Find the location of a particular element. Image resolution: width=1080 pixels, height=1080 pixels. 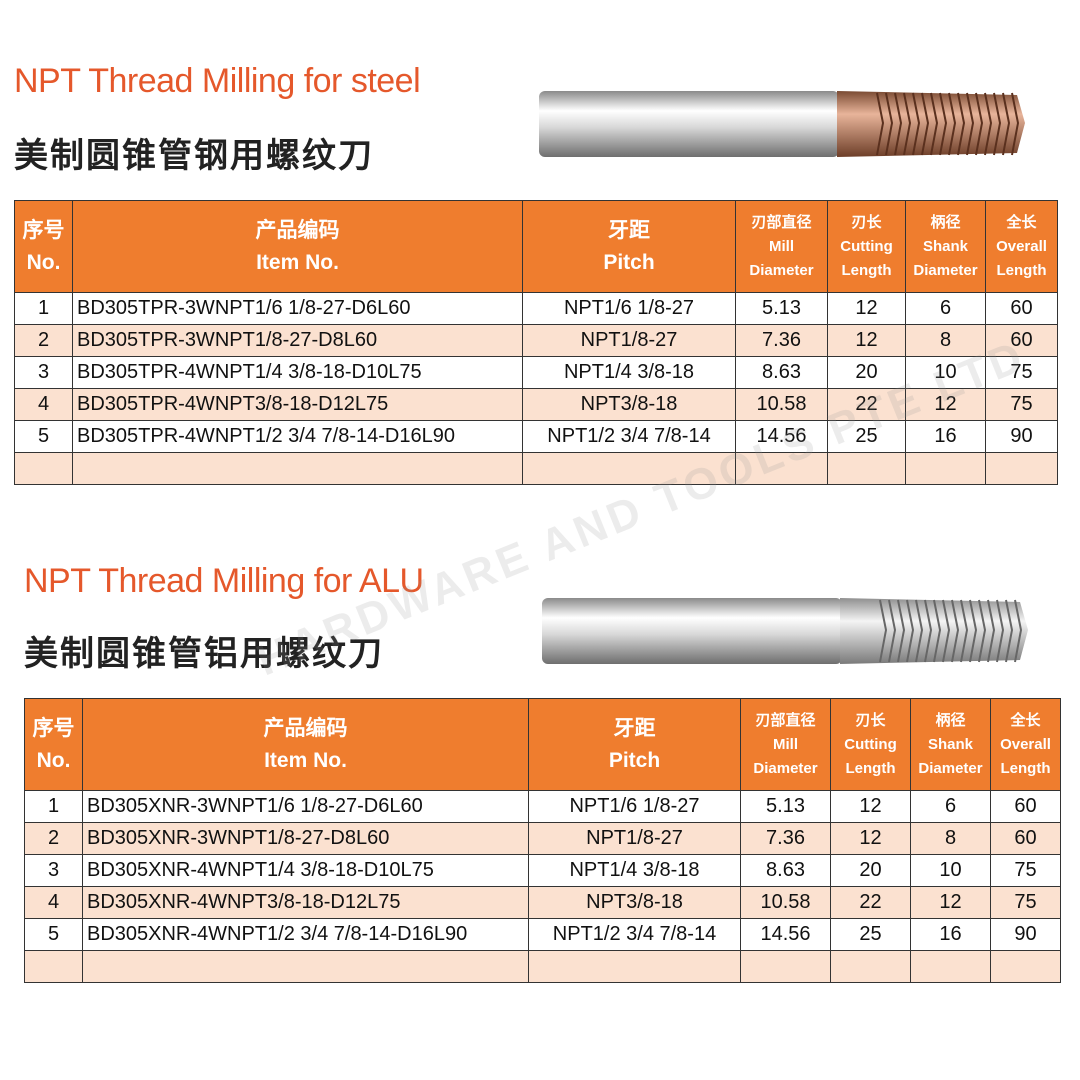

header-text: 柄径 is located at coordinates (945, 222).